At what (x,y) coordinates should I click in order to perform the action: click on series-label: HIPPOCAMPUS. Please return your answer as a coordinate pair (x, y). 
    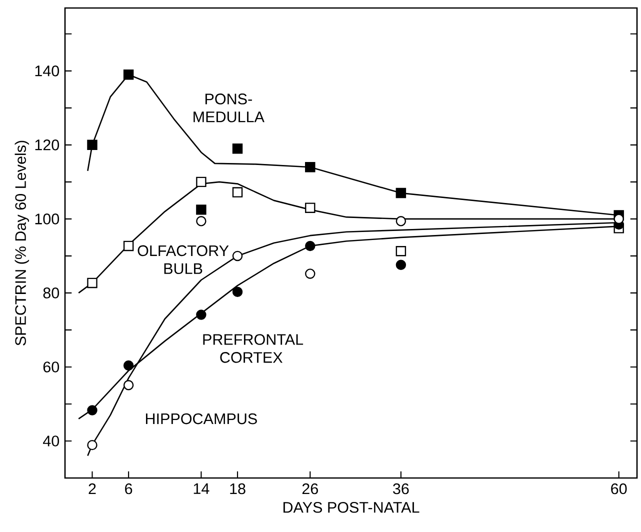
    Looking at the image, I should click on (201, 418).